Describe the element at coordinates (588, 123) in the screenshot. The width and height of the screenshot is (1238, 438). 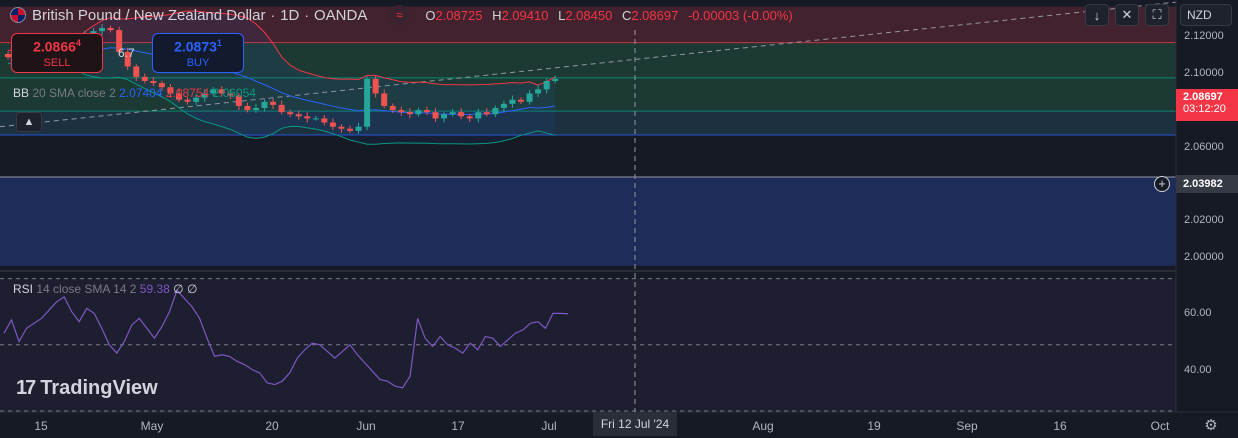
I see `stop-zone` at that location.